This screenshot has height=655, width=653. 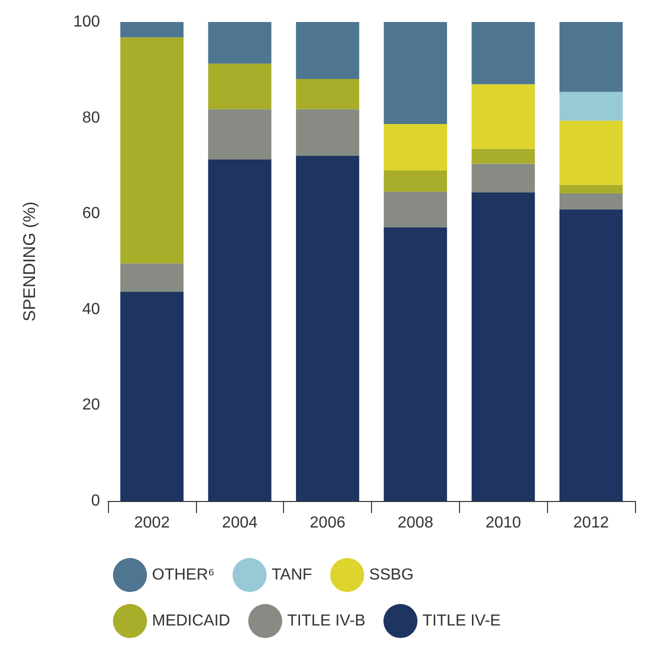 What do you see at coordinates (416, 523) in the screenshot?
I see `x-tick-label: 2008` at bounding box center [416, 523].